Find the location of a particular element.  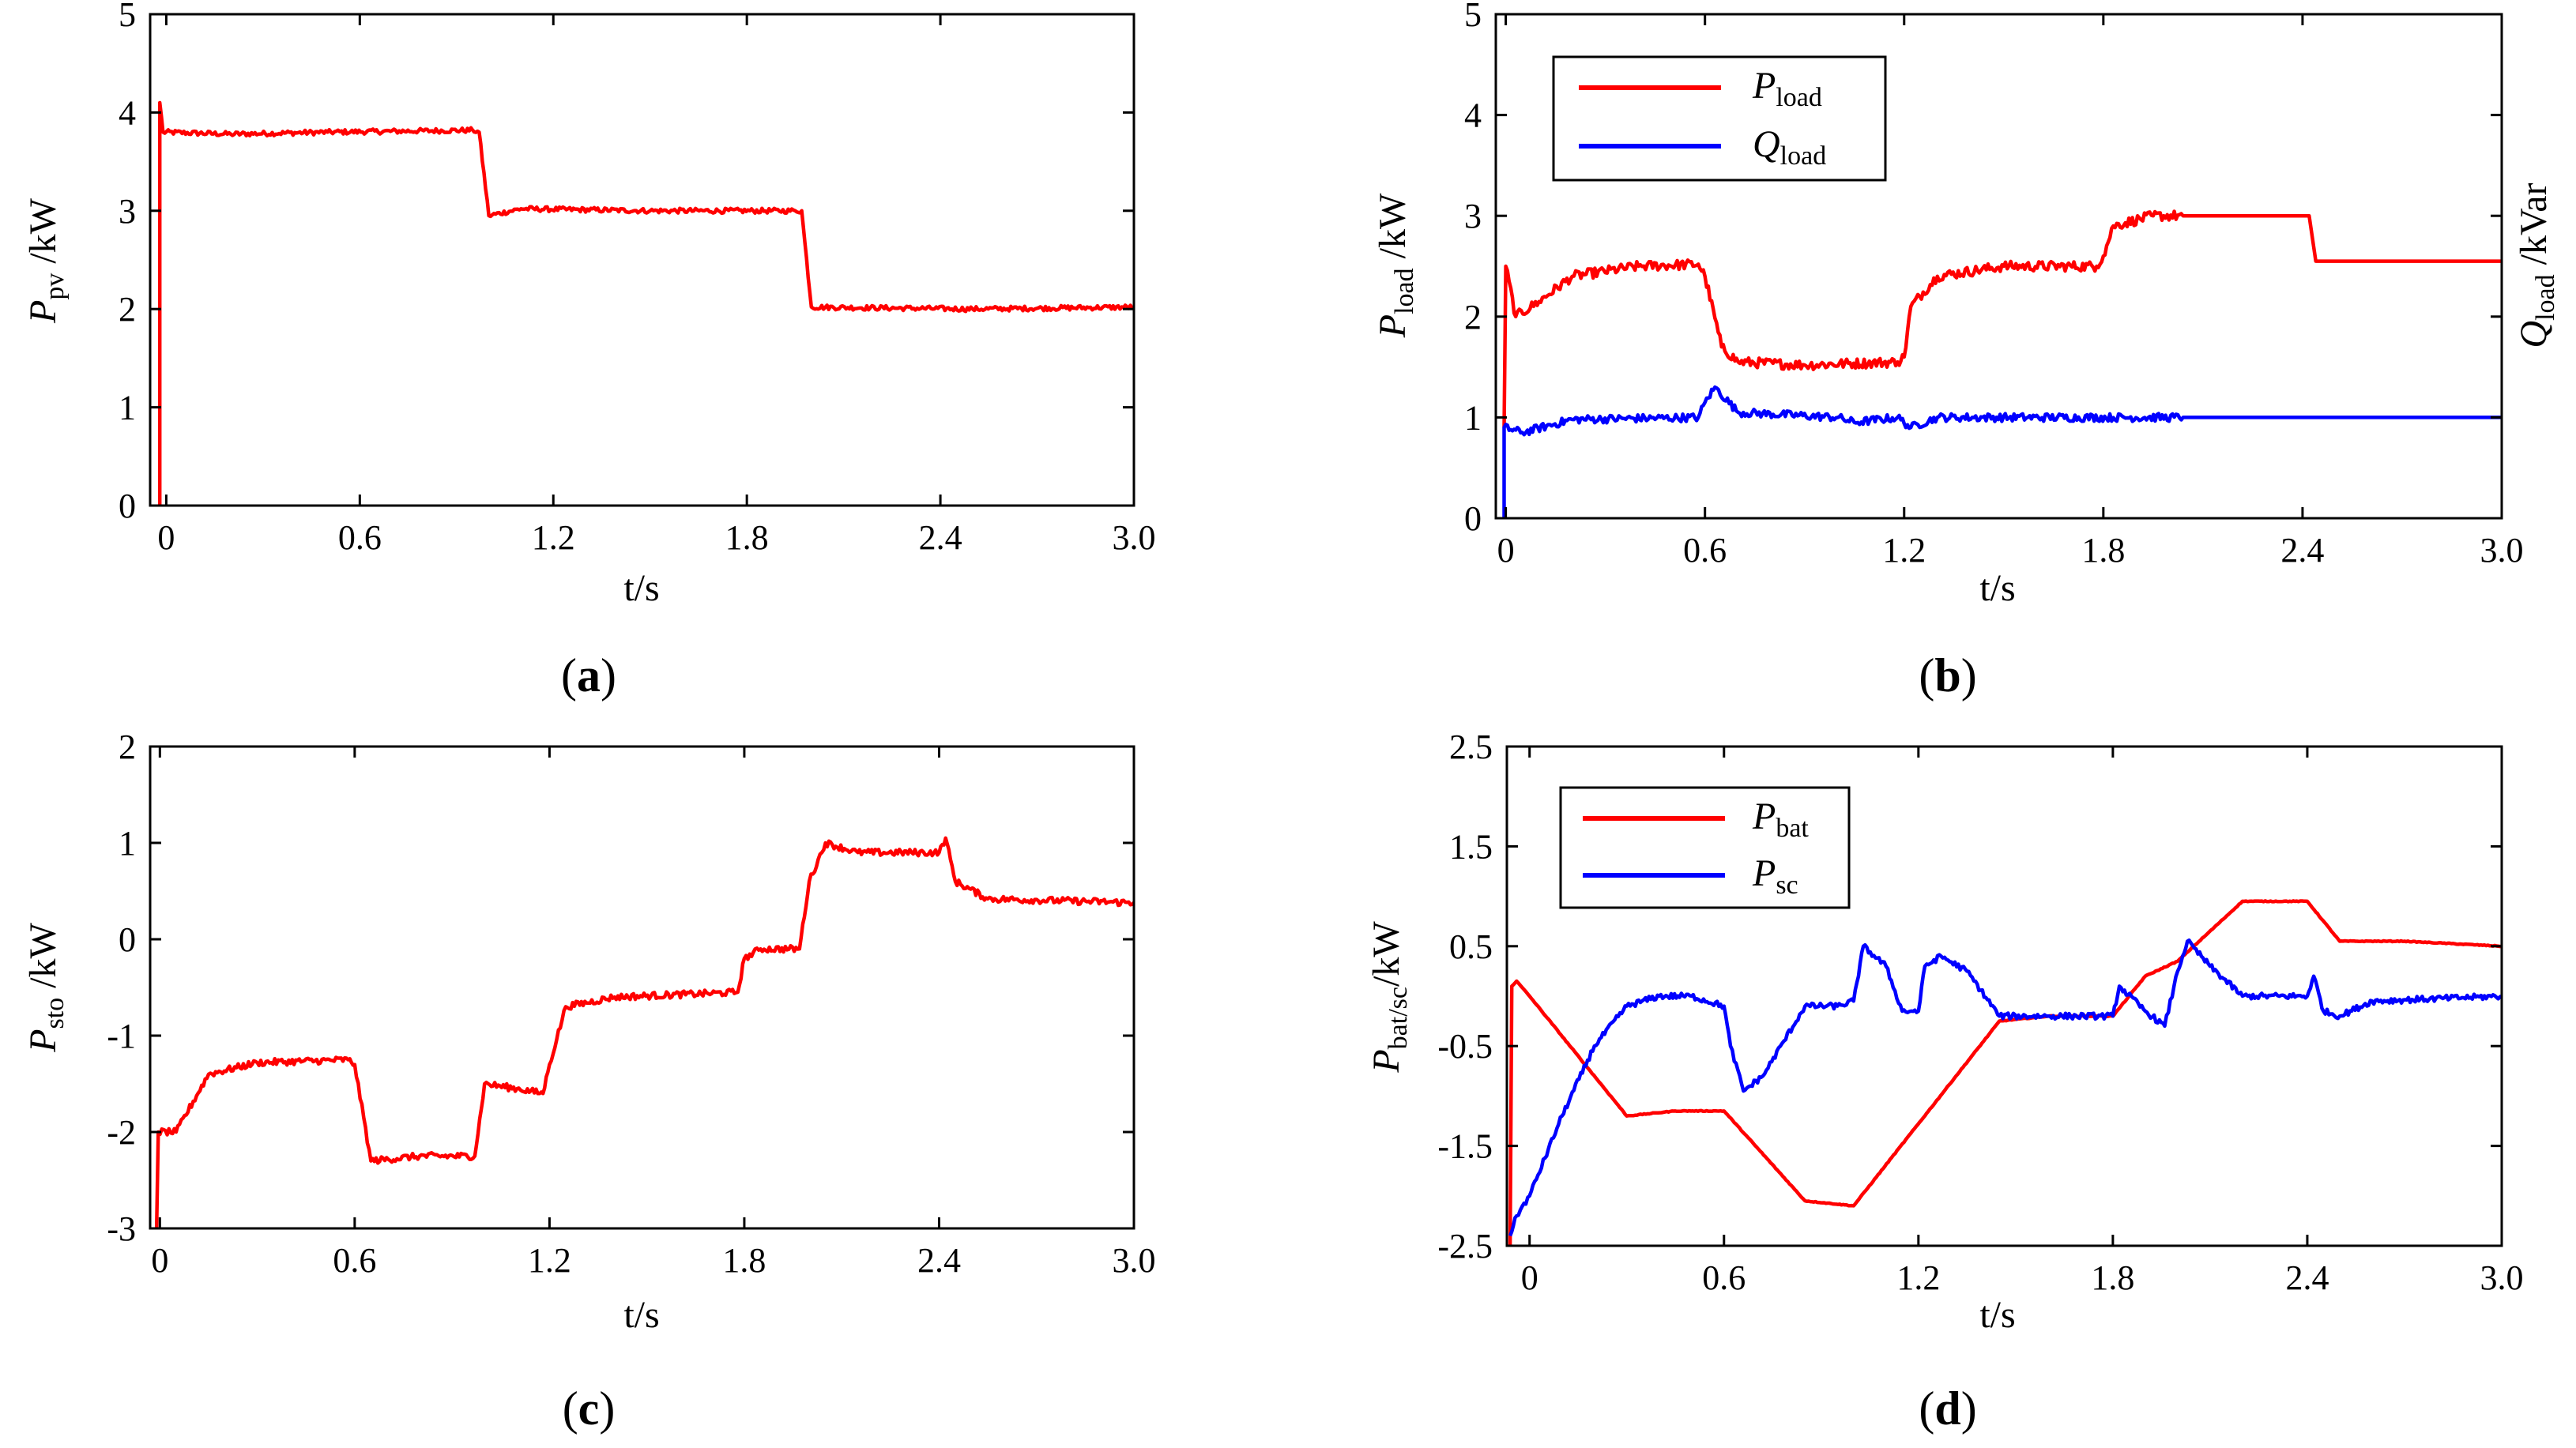

panel-b-ylabel: Pload /kW is located at coordinates (1395, 265).